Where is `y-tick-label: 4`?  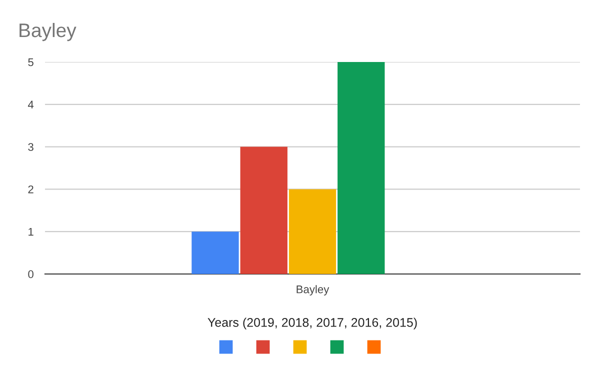 y-tick-label: 4 is located at coordinates (31, 104).